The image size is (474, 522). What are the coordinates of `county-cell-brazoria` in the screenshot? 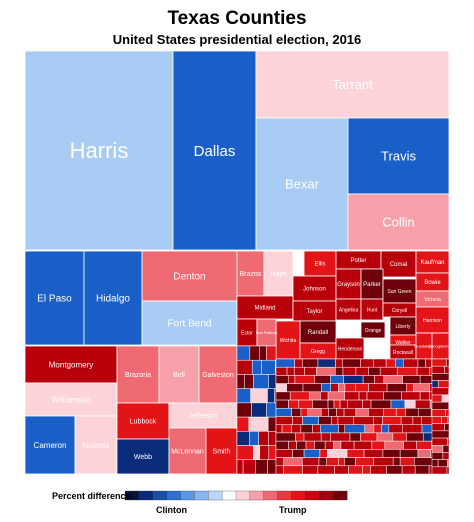 It's located at (138, 374).